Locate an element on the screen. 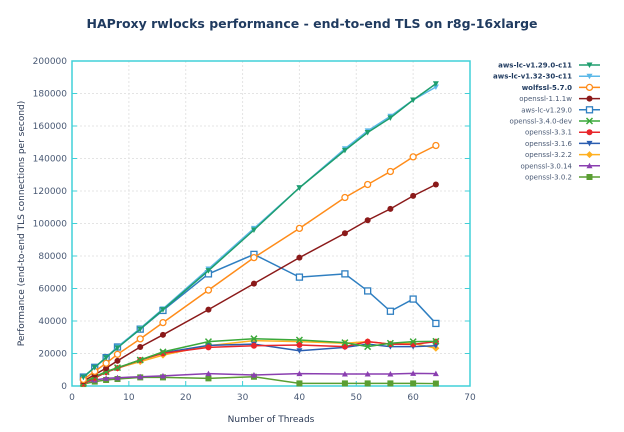  legend-item: openssl-3.3.1 is located at coordinates (562, 133).